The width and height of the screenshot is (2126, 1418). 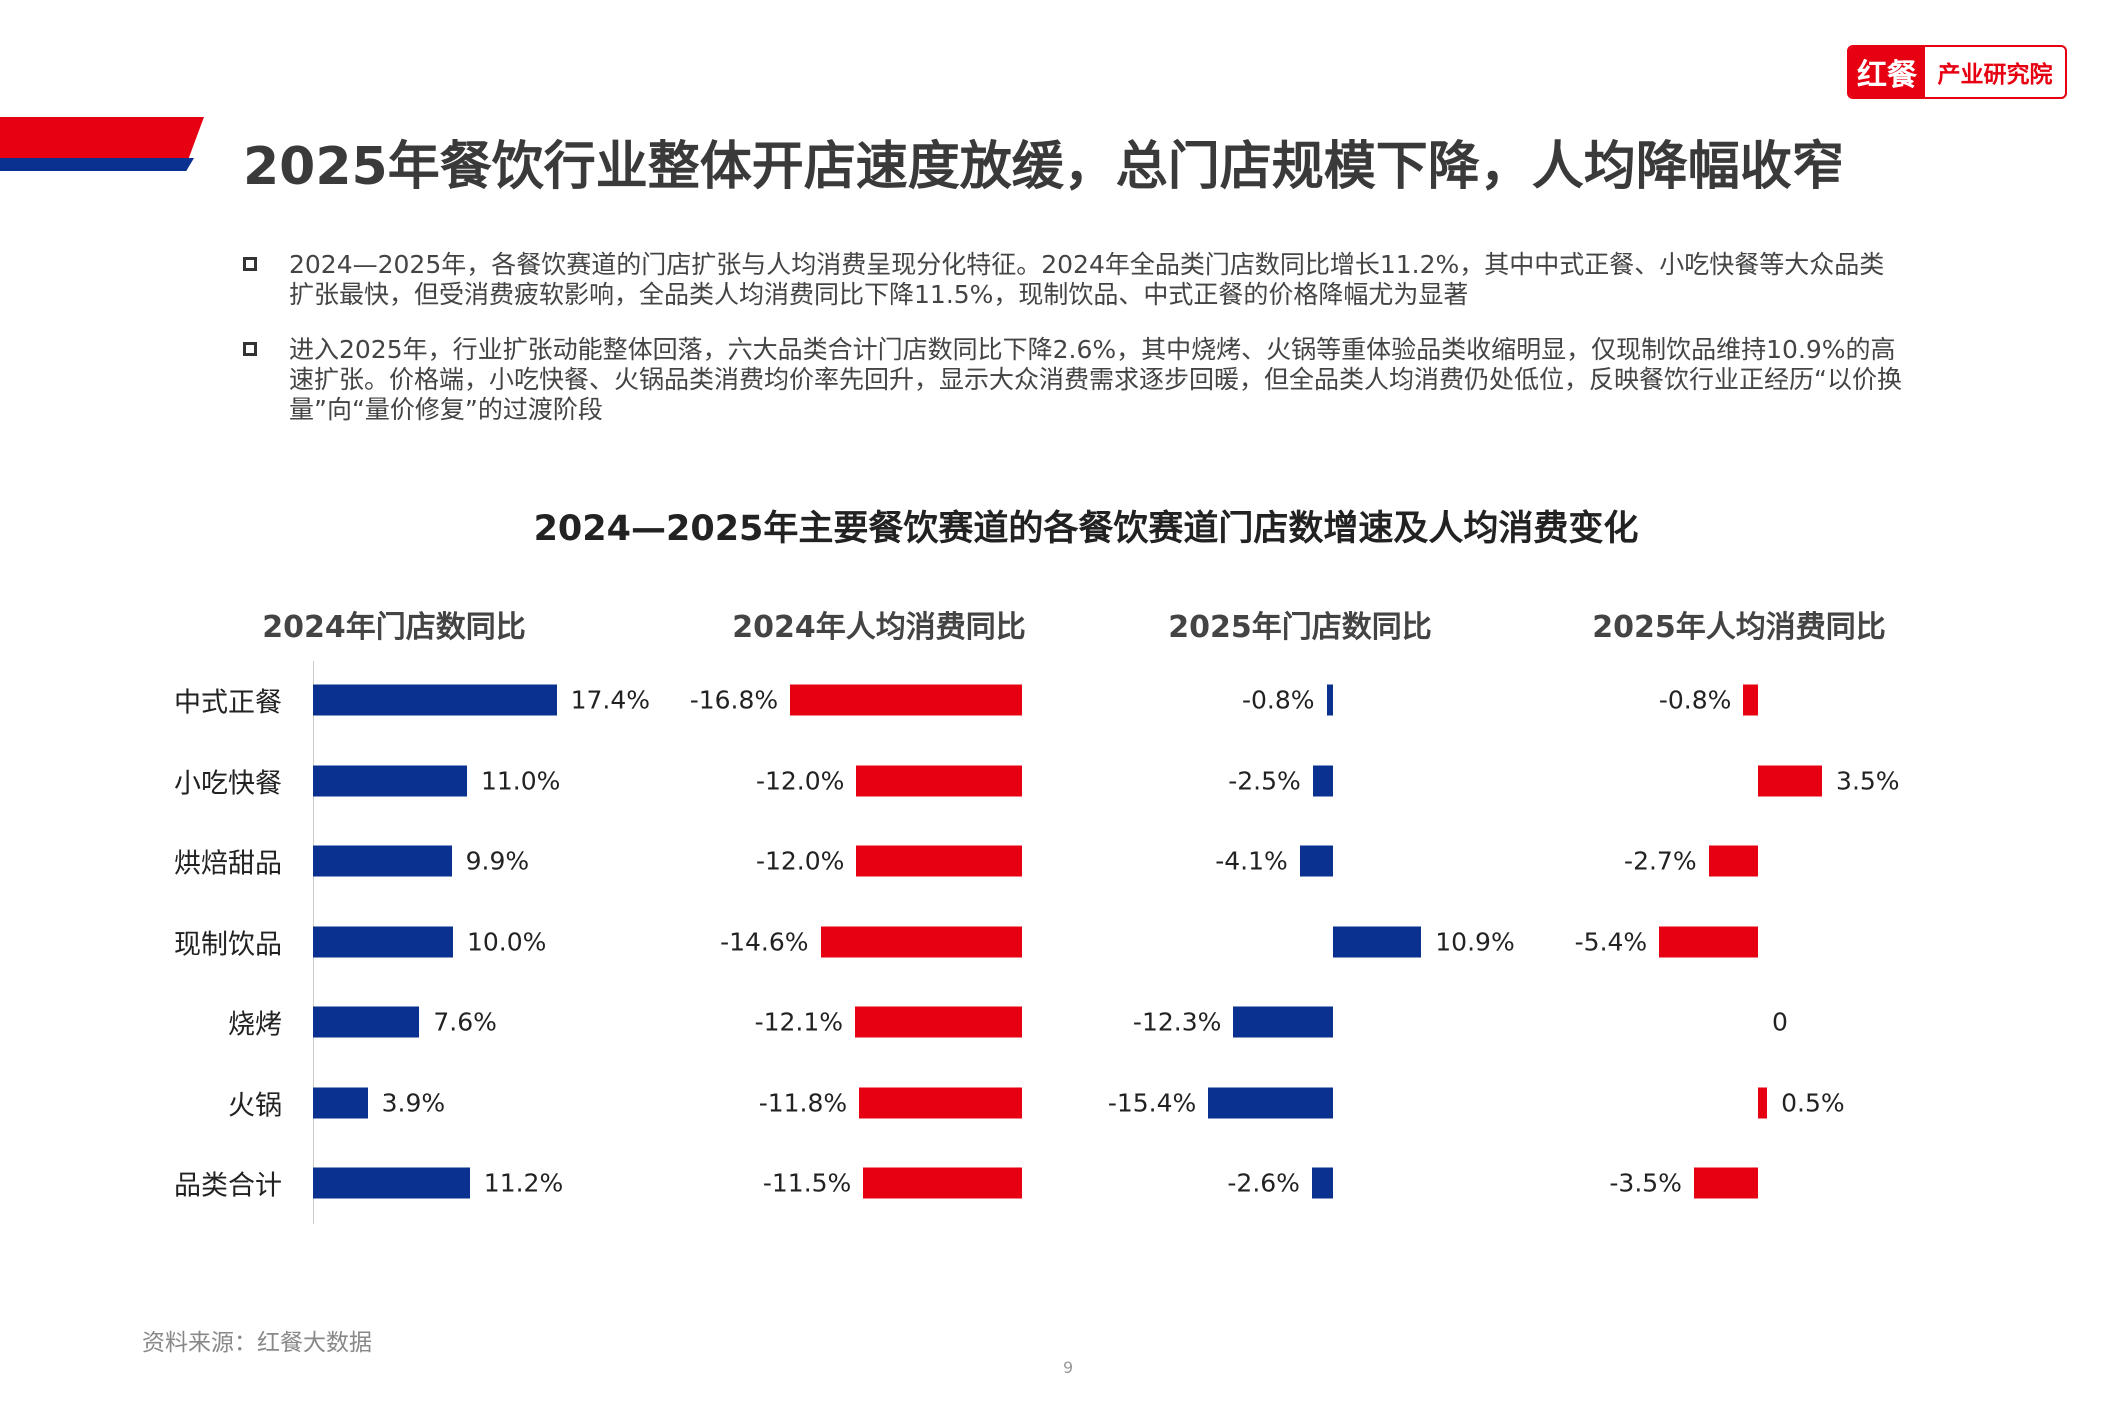 I want to click on title-banner-red, so click(x=102, y=139).